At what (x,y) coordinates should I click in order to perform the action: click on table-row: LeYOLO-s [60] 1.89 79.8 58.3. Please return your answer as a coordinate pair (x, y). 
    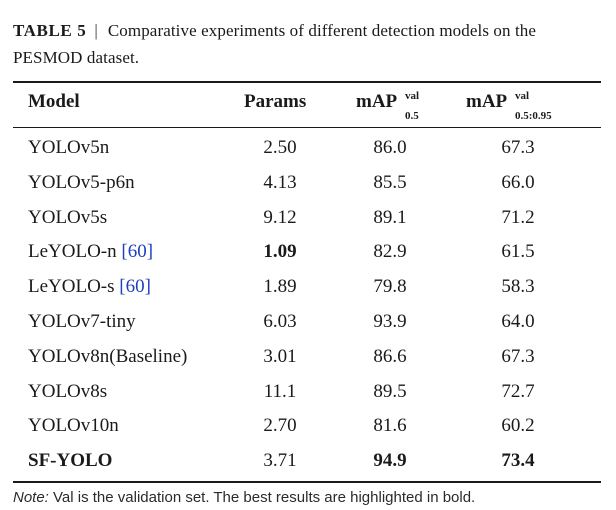
    Looking at the image, I should click on (308, 286).